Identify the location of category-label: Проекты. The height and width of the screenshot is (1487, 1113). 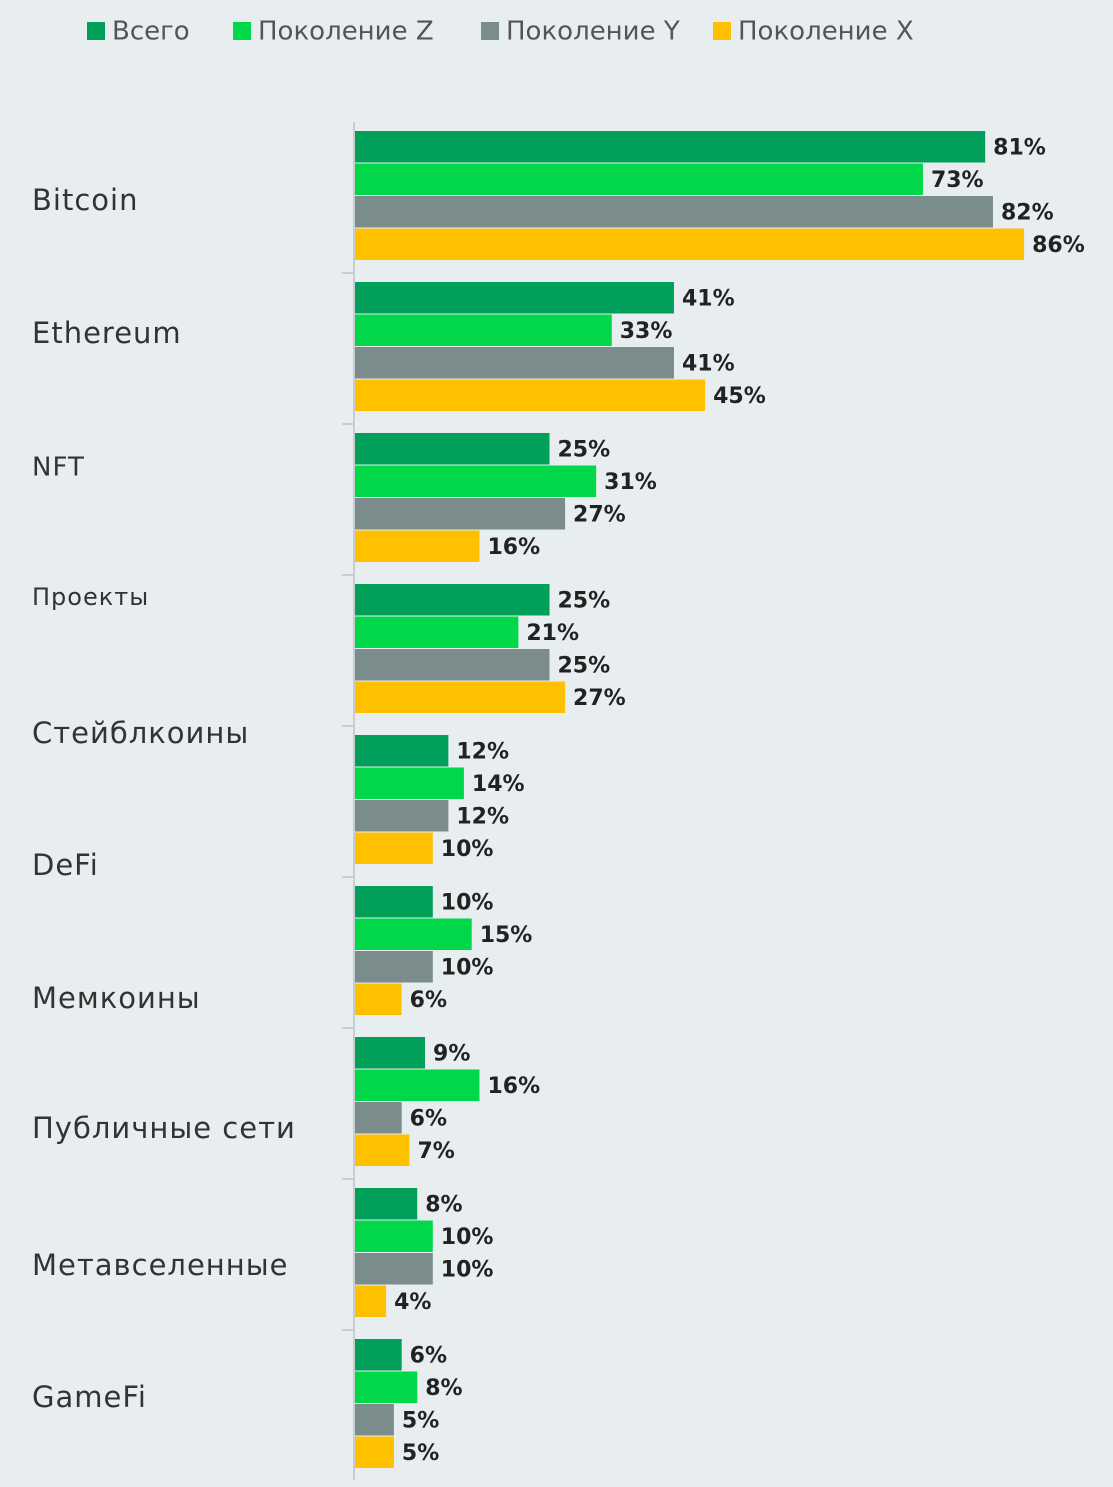
(90, 597).